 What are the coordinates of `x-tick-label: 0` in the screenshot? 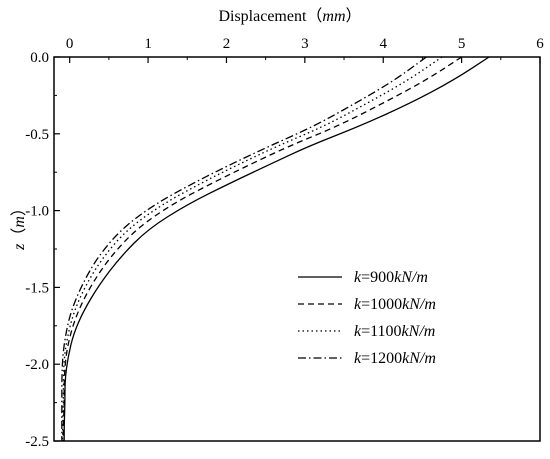 It's located at (70, 44).